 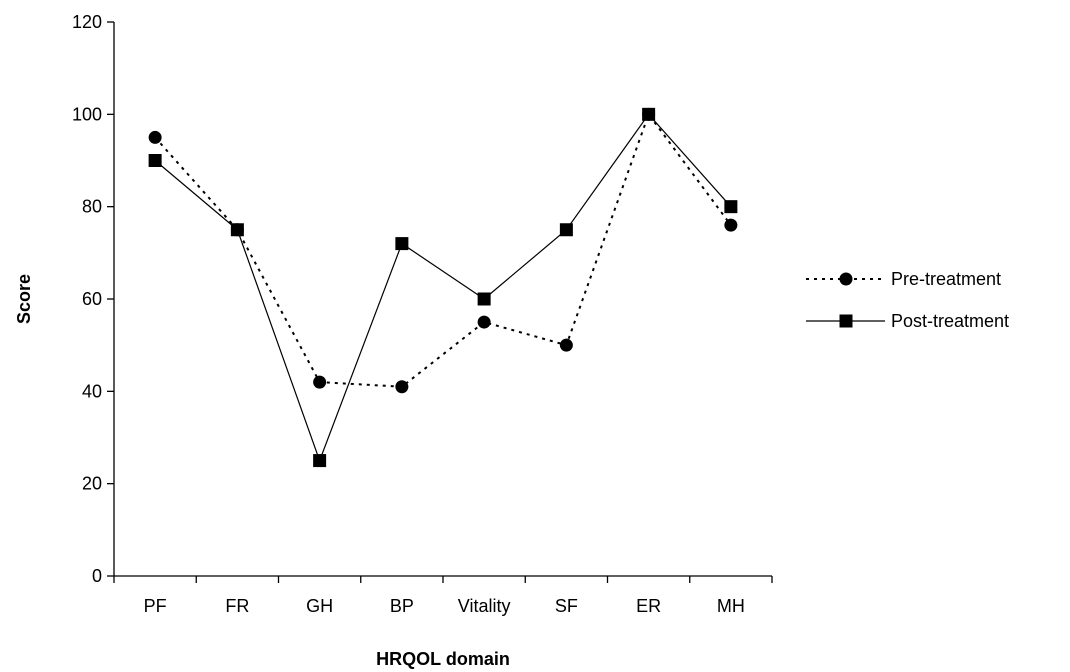 I want to click on y-ticks: 0 20 40 60 80 100 120, so click(x=93, y=299).